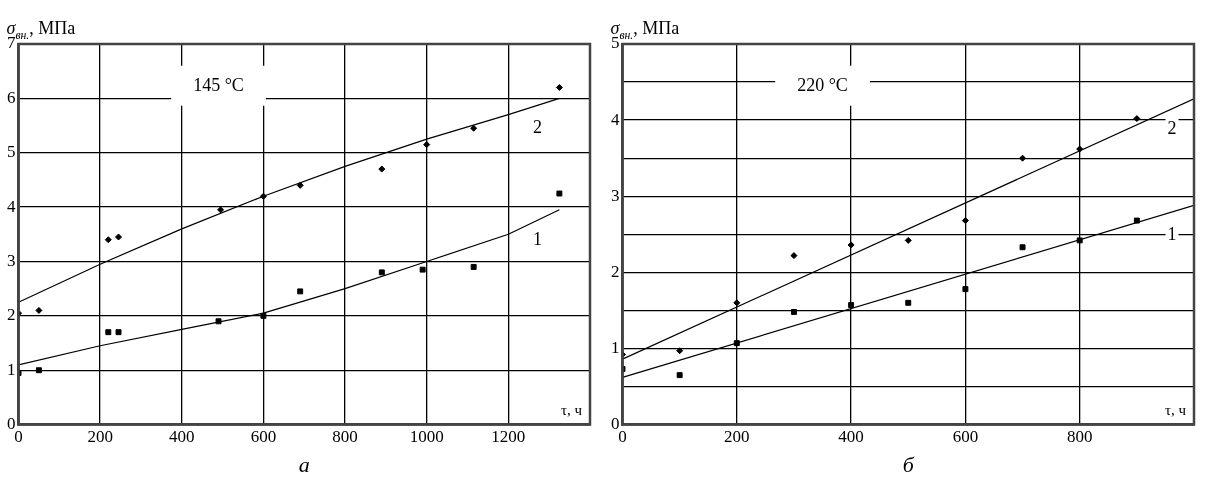 The width and height of the screenshot is (1208, 479). What do you see at coordinates (11, 97) in the screenshot?
I see `y-tick-label: 6` at bounding box center [11, 97].